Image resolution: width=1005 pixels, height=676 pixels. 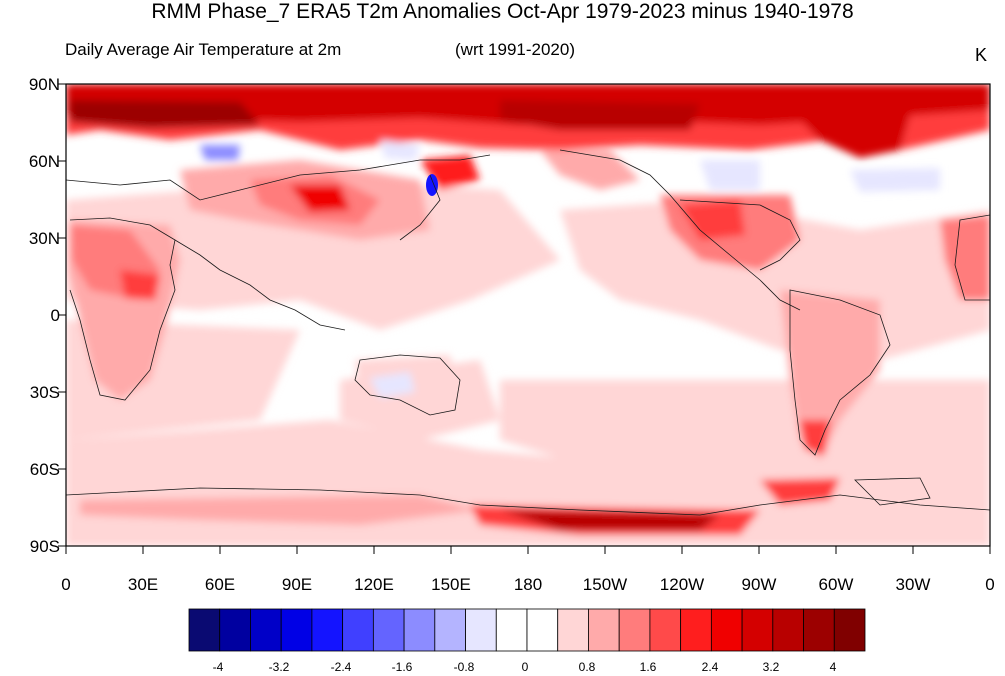 What do you see at coordinates (374, 584) in the screenshot?
I see `lon-label-120e: 120E` at bounding box center [374, 584].